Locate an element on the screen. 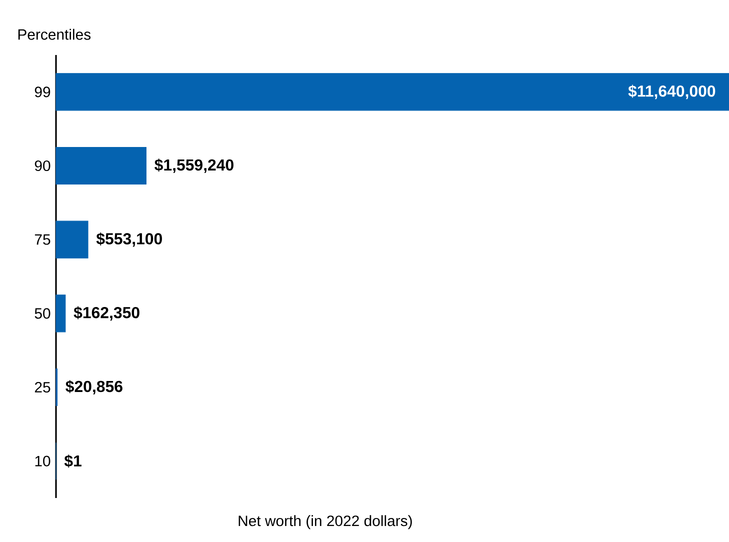 The height and width of the screenshot is (542, 729). y-tick-label: 10 is located at coordinates (42, 461).